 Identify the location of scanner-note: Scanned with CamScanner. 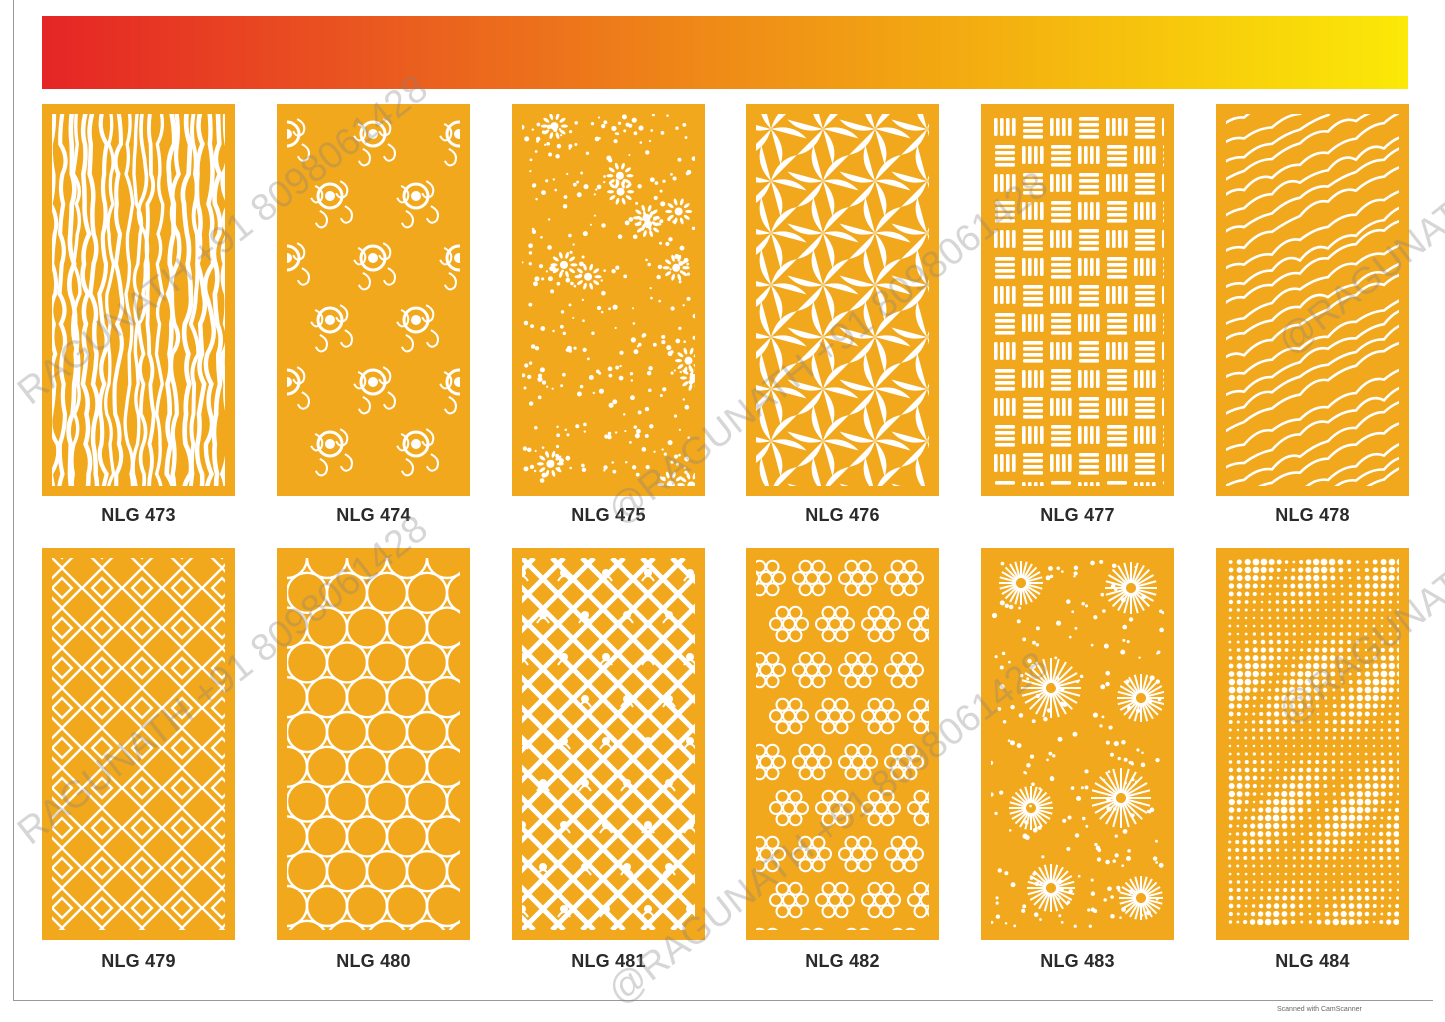
(1319, 1009).